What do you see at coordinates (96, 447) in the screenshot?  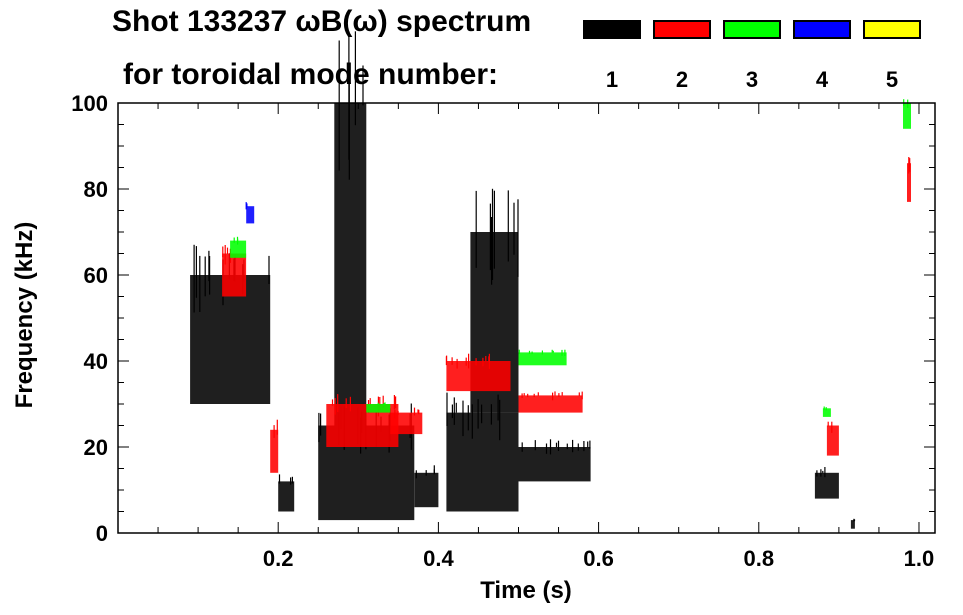 I see `y-tick-label: 20` at bounding box center [96, 447].